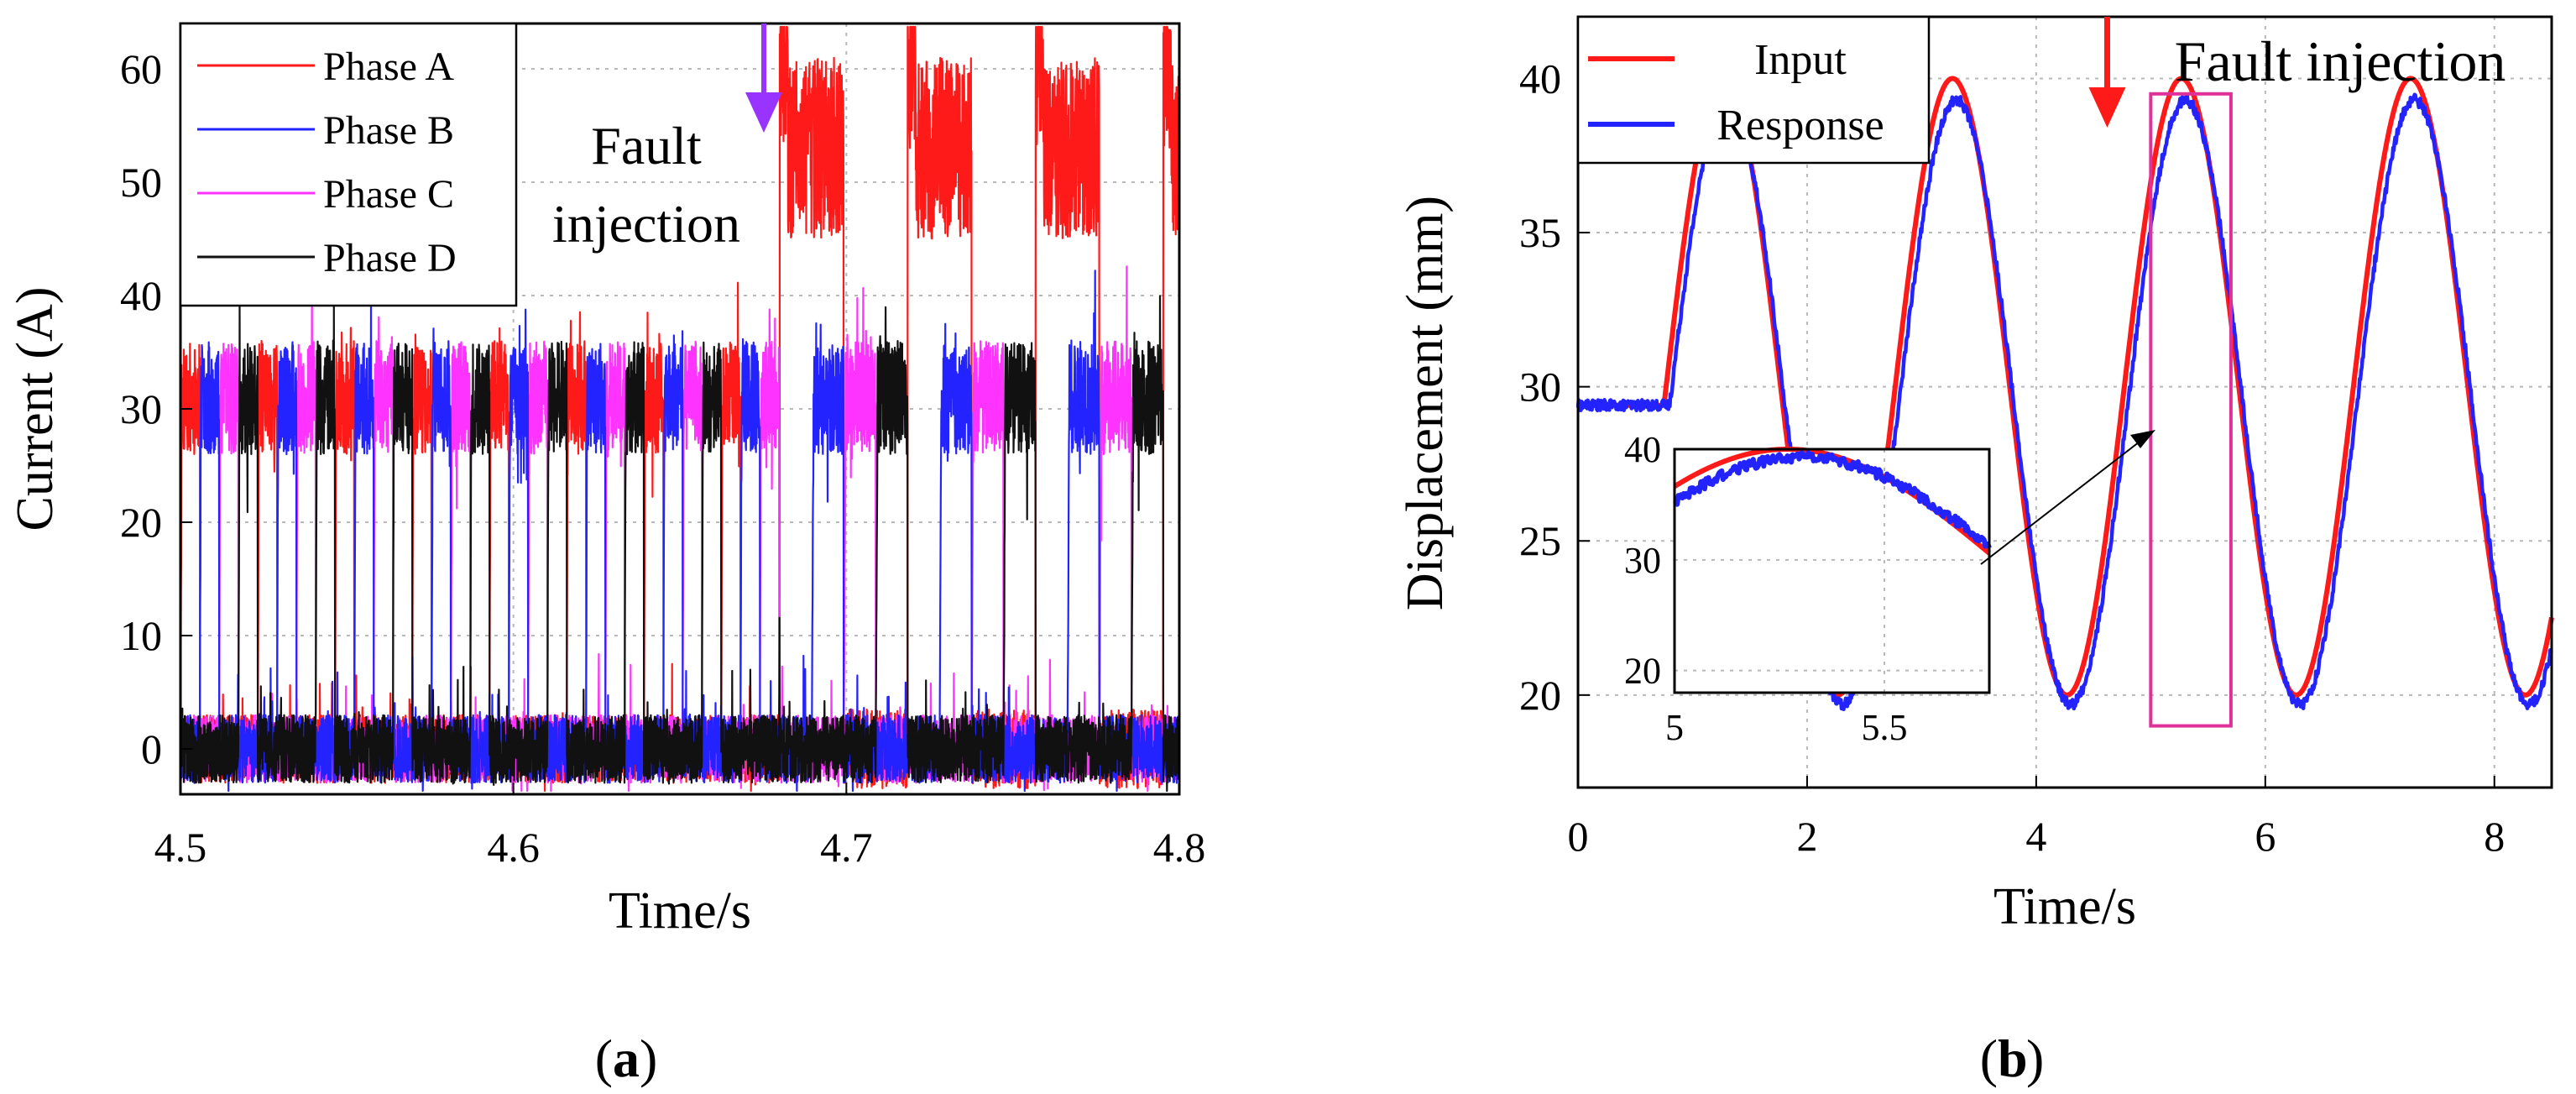 Image resolution: width=2576 pixels, height=1094 pixels. Describe the element at coordinates (1806, 836) in the screenshot. I see `panel-b-xtick-label: 2` at that location.